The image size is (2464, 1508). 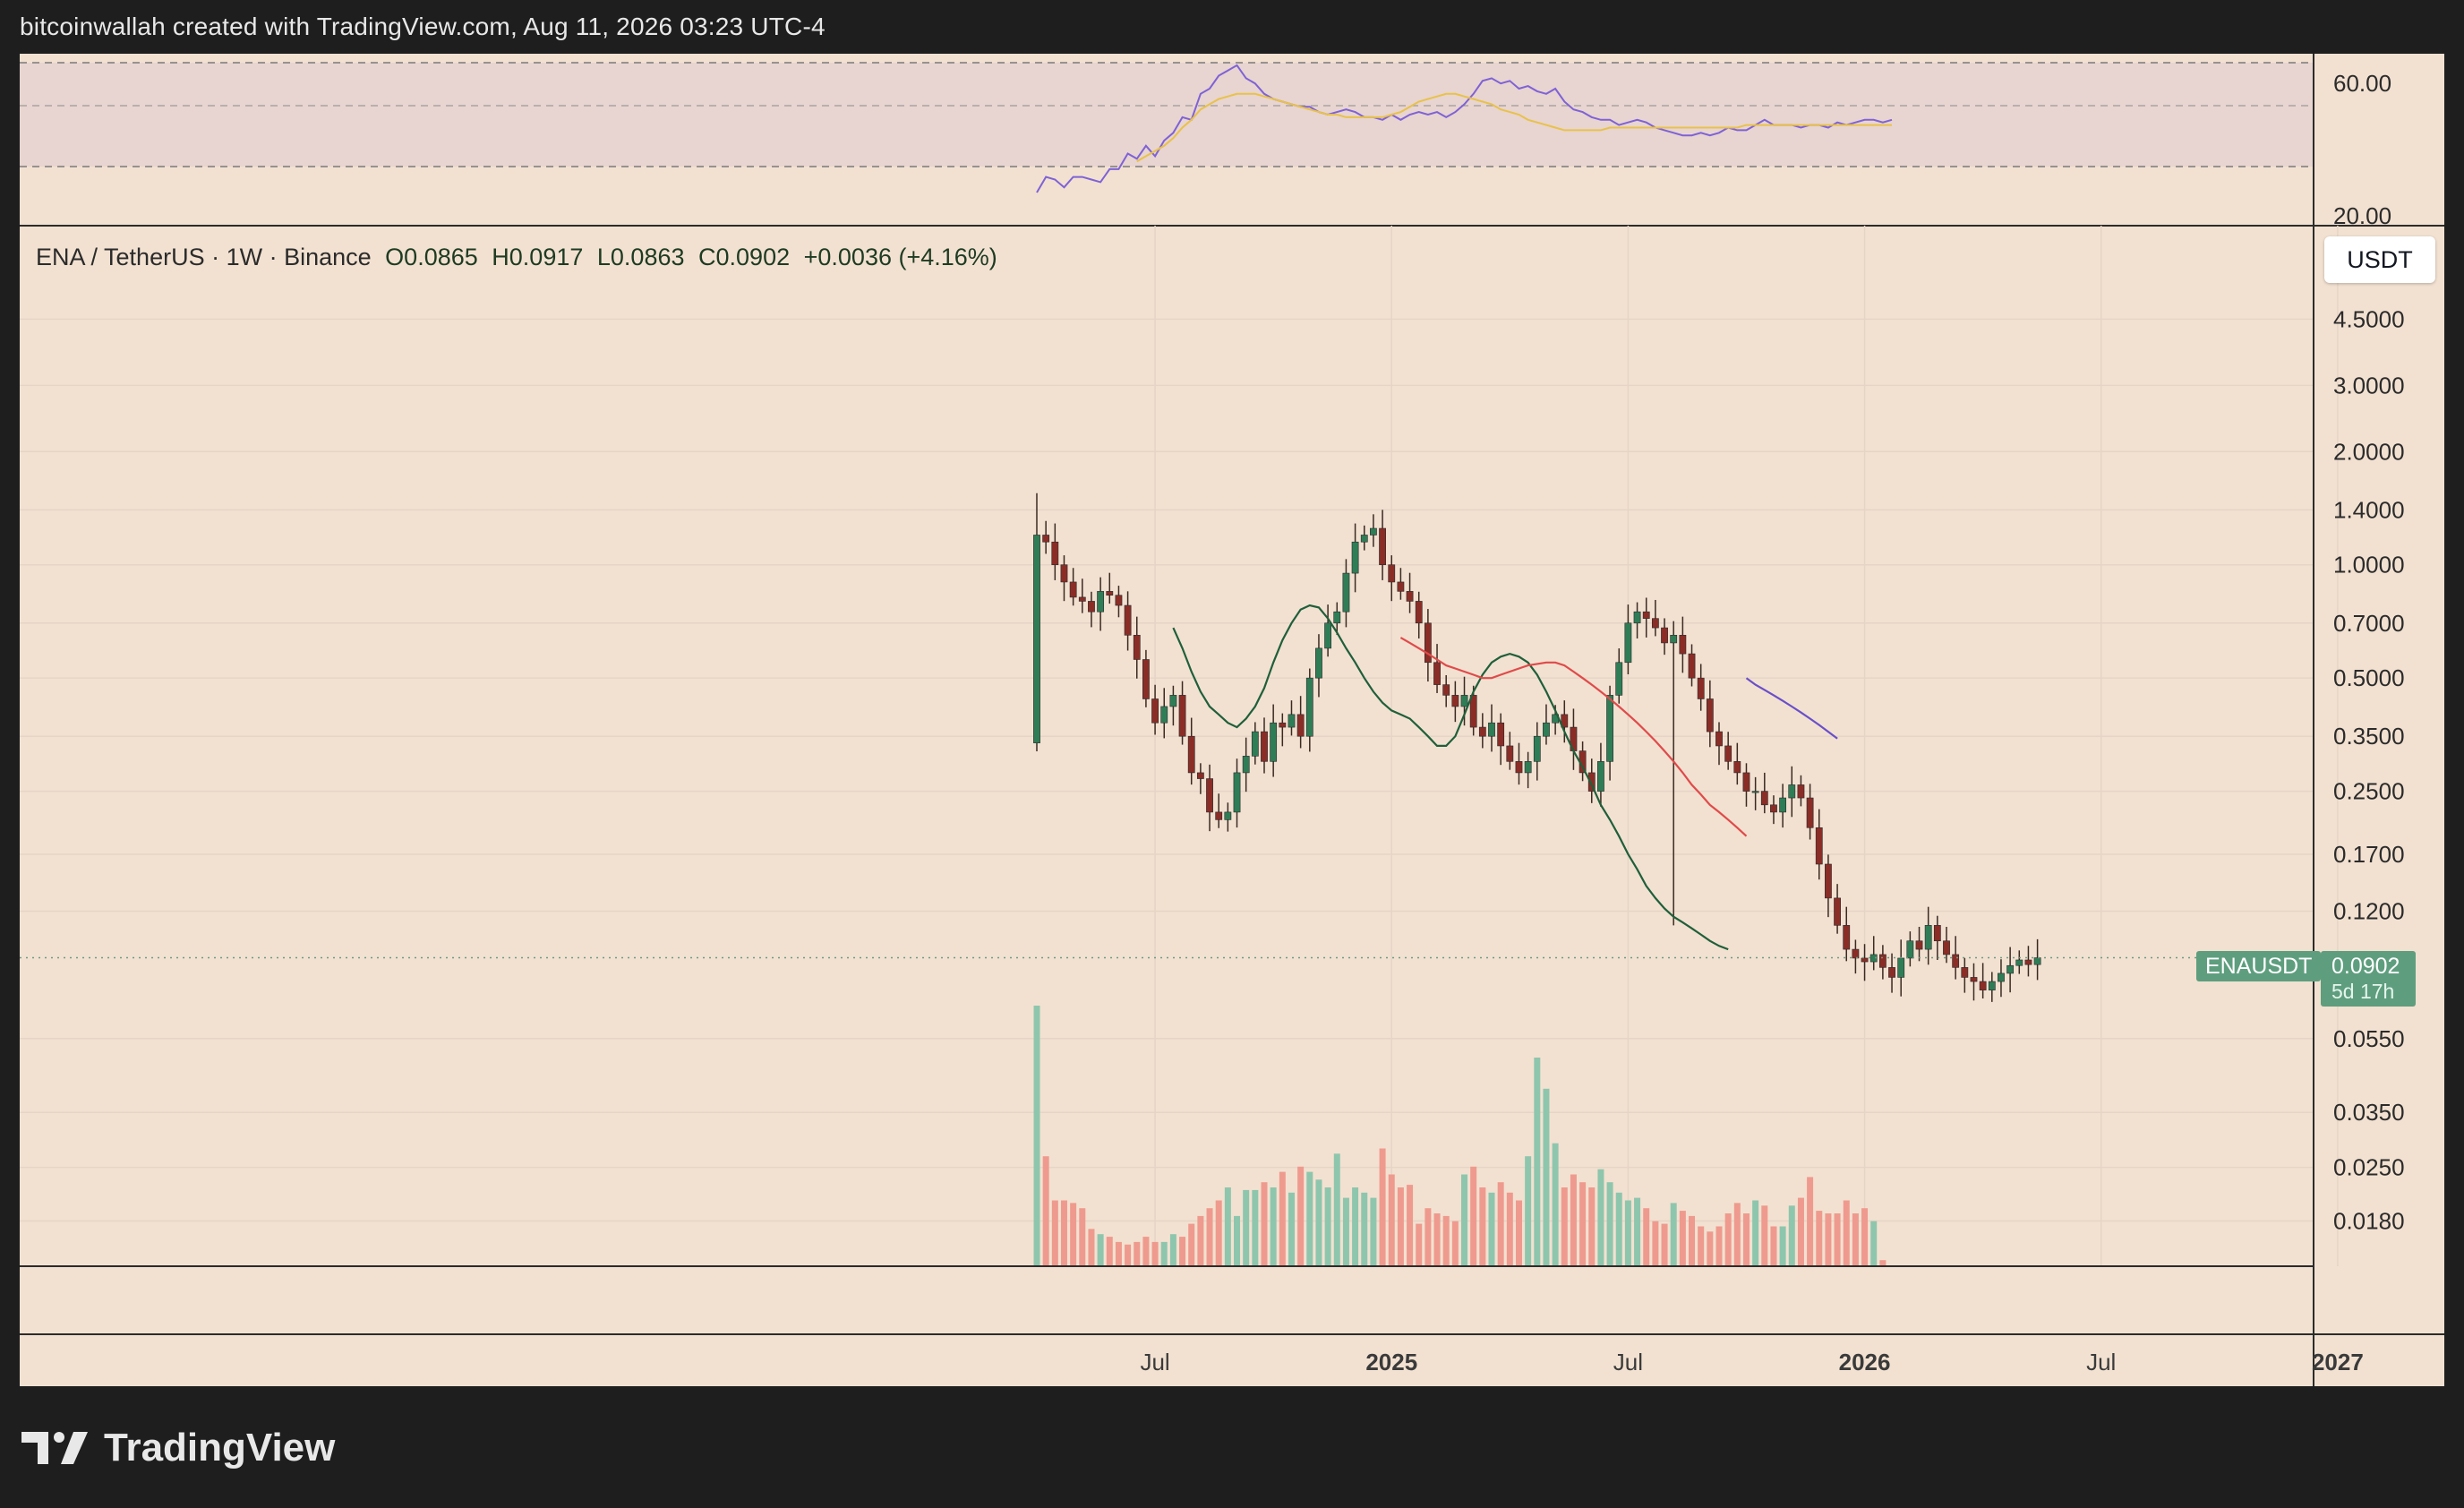 What do you see at coordinates (2369, 854) in the screenshot?
I see `price-tick-label: 0.1700` at bounding box center [2369, 854].